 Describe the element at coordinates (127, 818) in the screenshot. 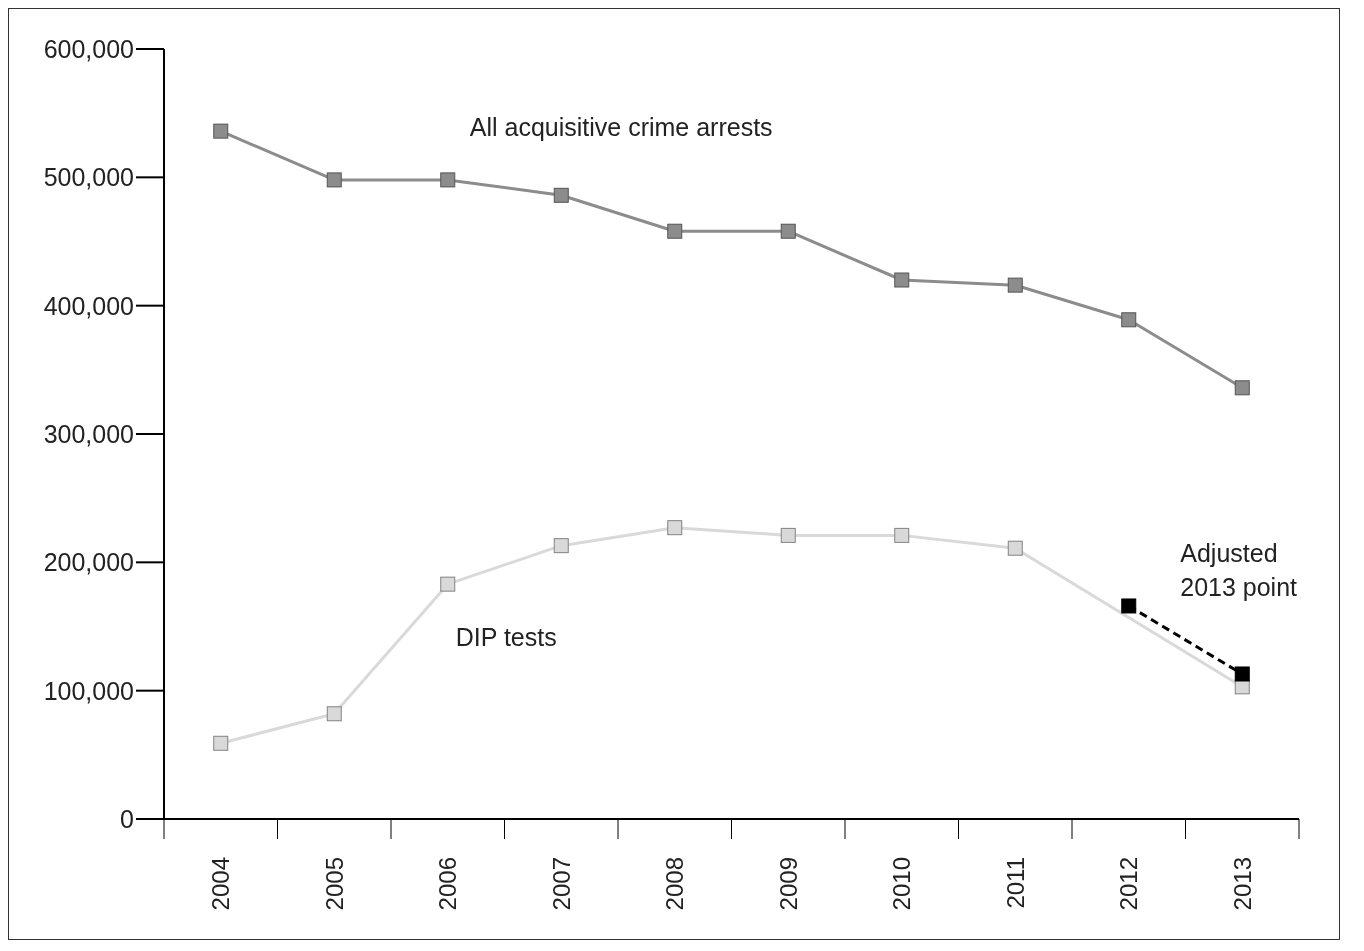

I see `y-tick-label: 0` at that location.